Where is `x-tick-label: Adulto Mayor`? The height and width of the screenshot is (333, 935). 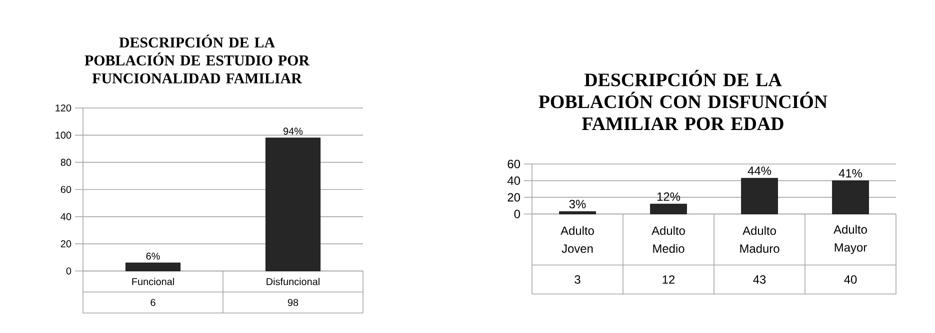 x-tick-label: Adulto Mayor is located at coordinates (850, 239).